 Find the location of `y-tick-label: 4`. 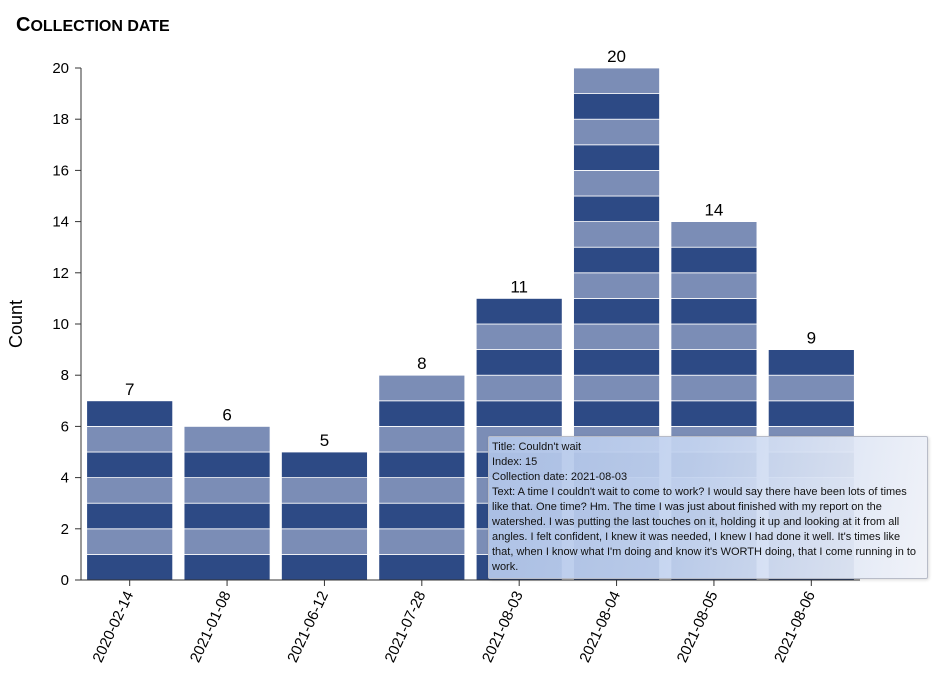

y-tick-label: 4 is located at coordinates (65, 478).